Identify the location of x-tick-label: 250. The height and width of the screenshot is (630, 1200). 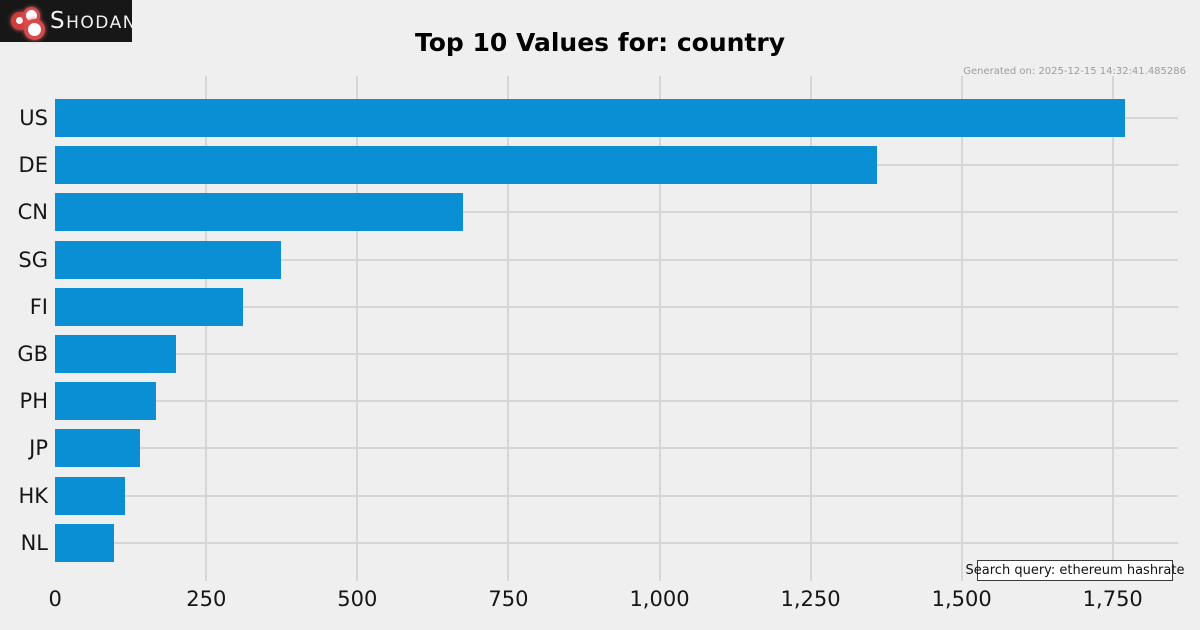
(206, 599).